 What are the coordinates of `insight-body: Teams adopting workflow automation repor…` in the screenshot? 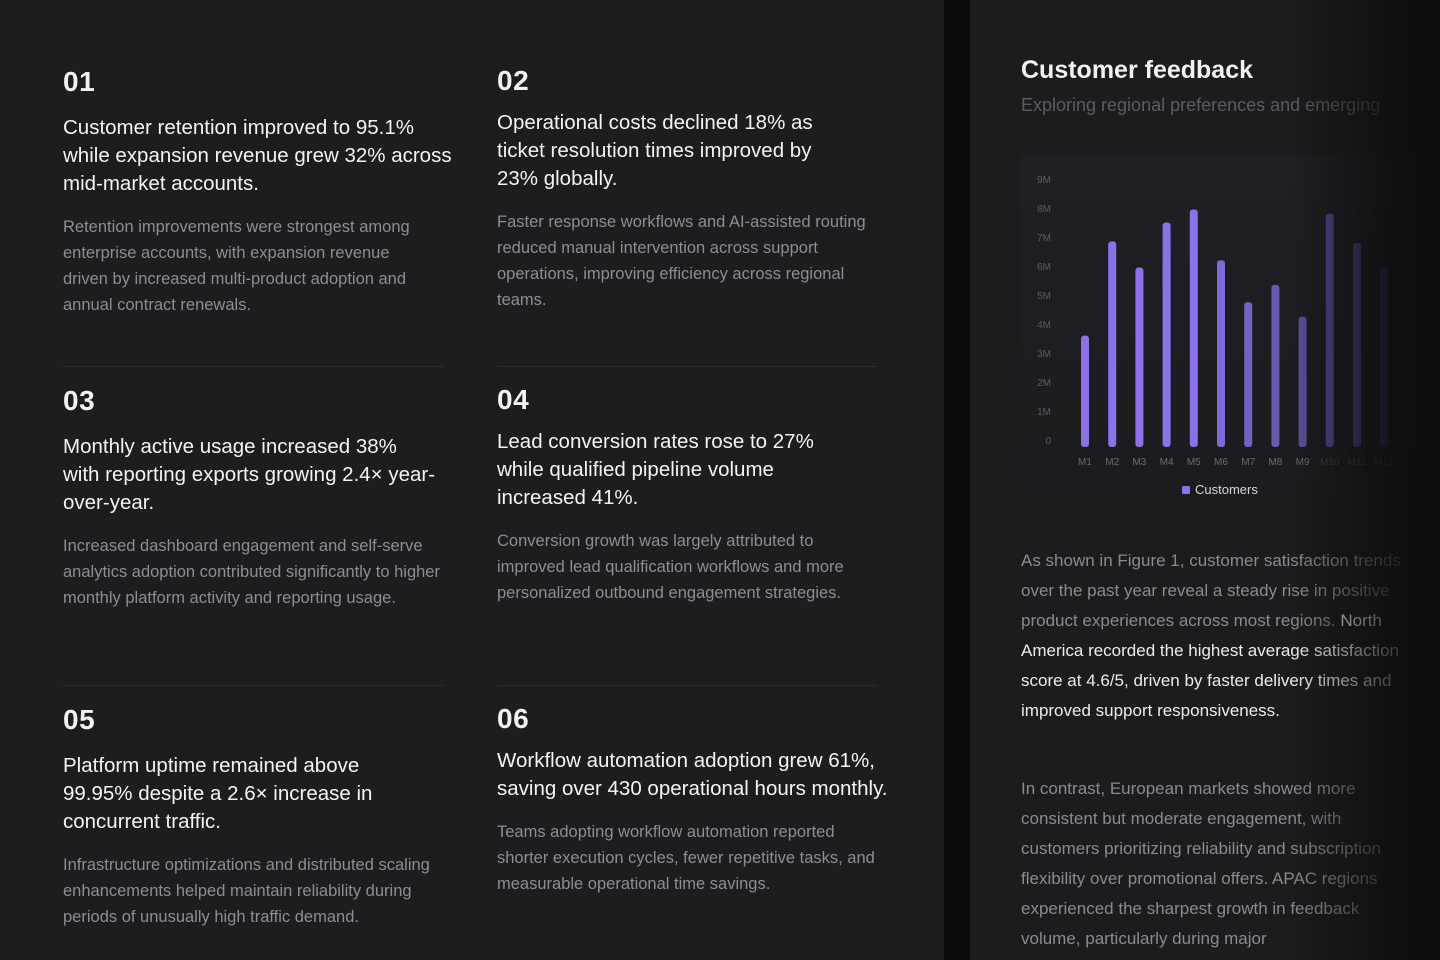 It's located at (686, 858).